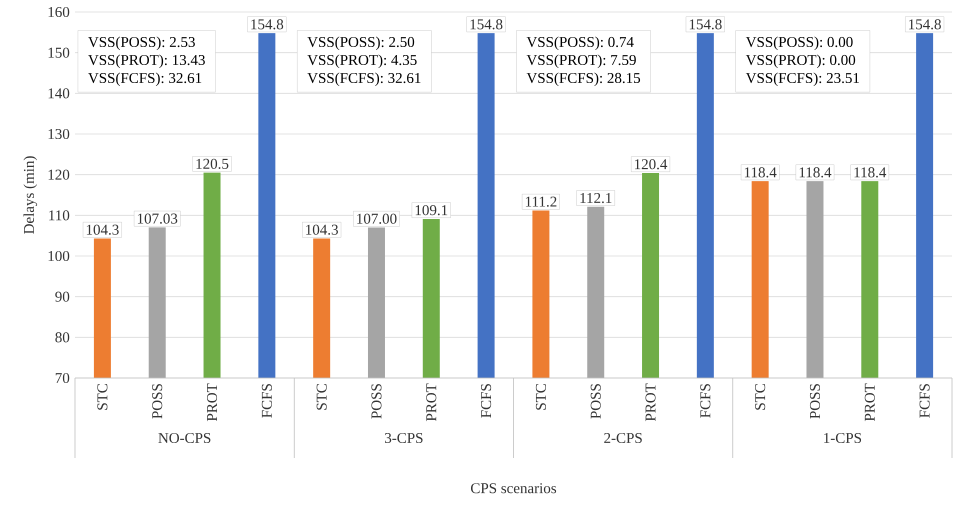 This screenshot has height=526, width=958. I want to click on annotation: VSS(FCFS): 23.51, so click(802, 79).